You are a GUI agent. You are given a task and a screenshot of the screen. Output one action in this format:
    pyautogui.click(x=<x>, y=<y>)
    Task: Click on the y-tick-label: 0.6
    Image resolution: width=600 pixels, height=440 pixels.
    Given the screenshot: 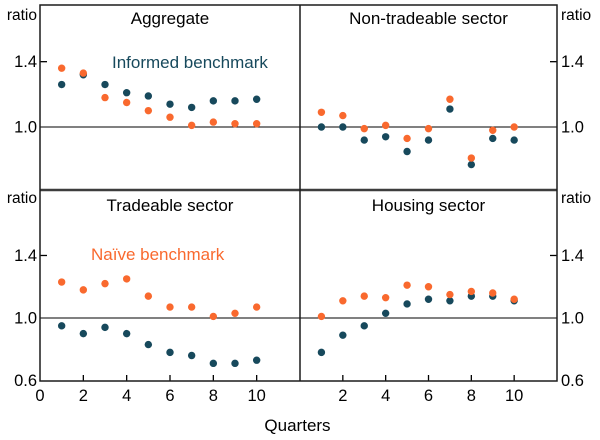 What is the action you would take?
    pyautogui.click(x=25, y=381)
    